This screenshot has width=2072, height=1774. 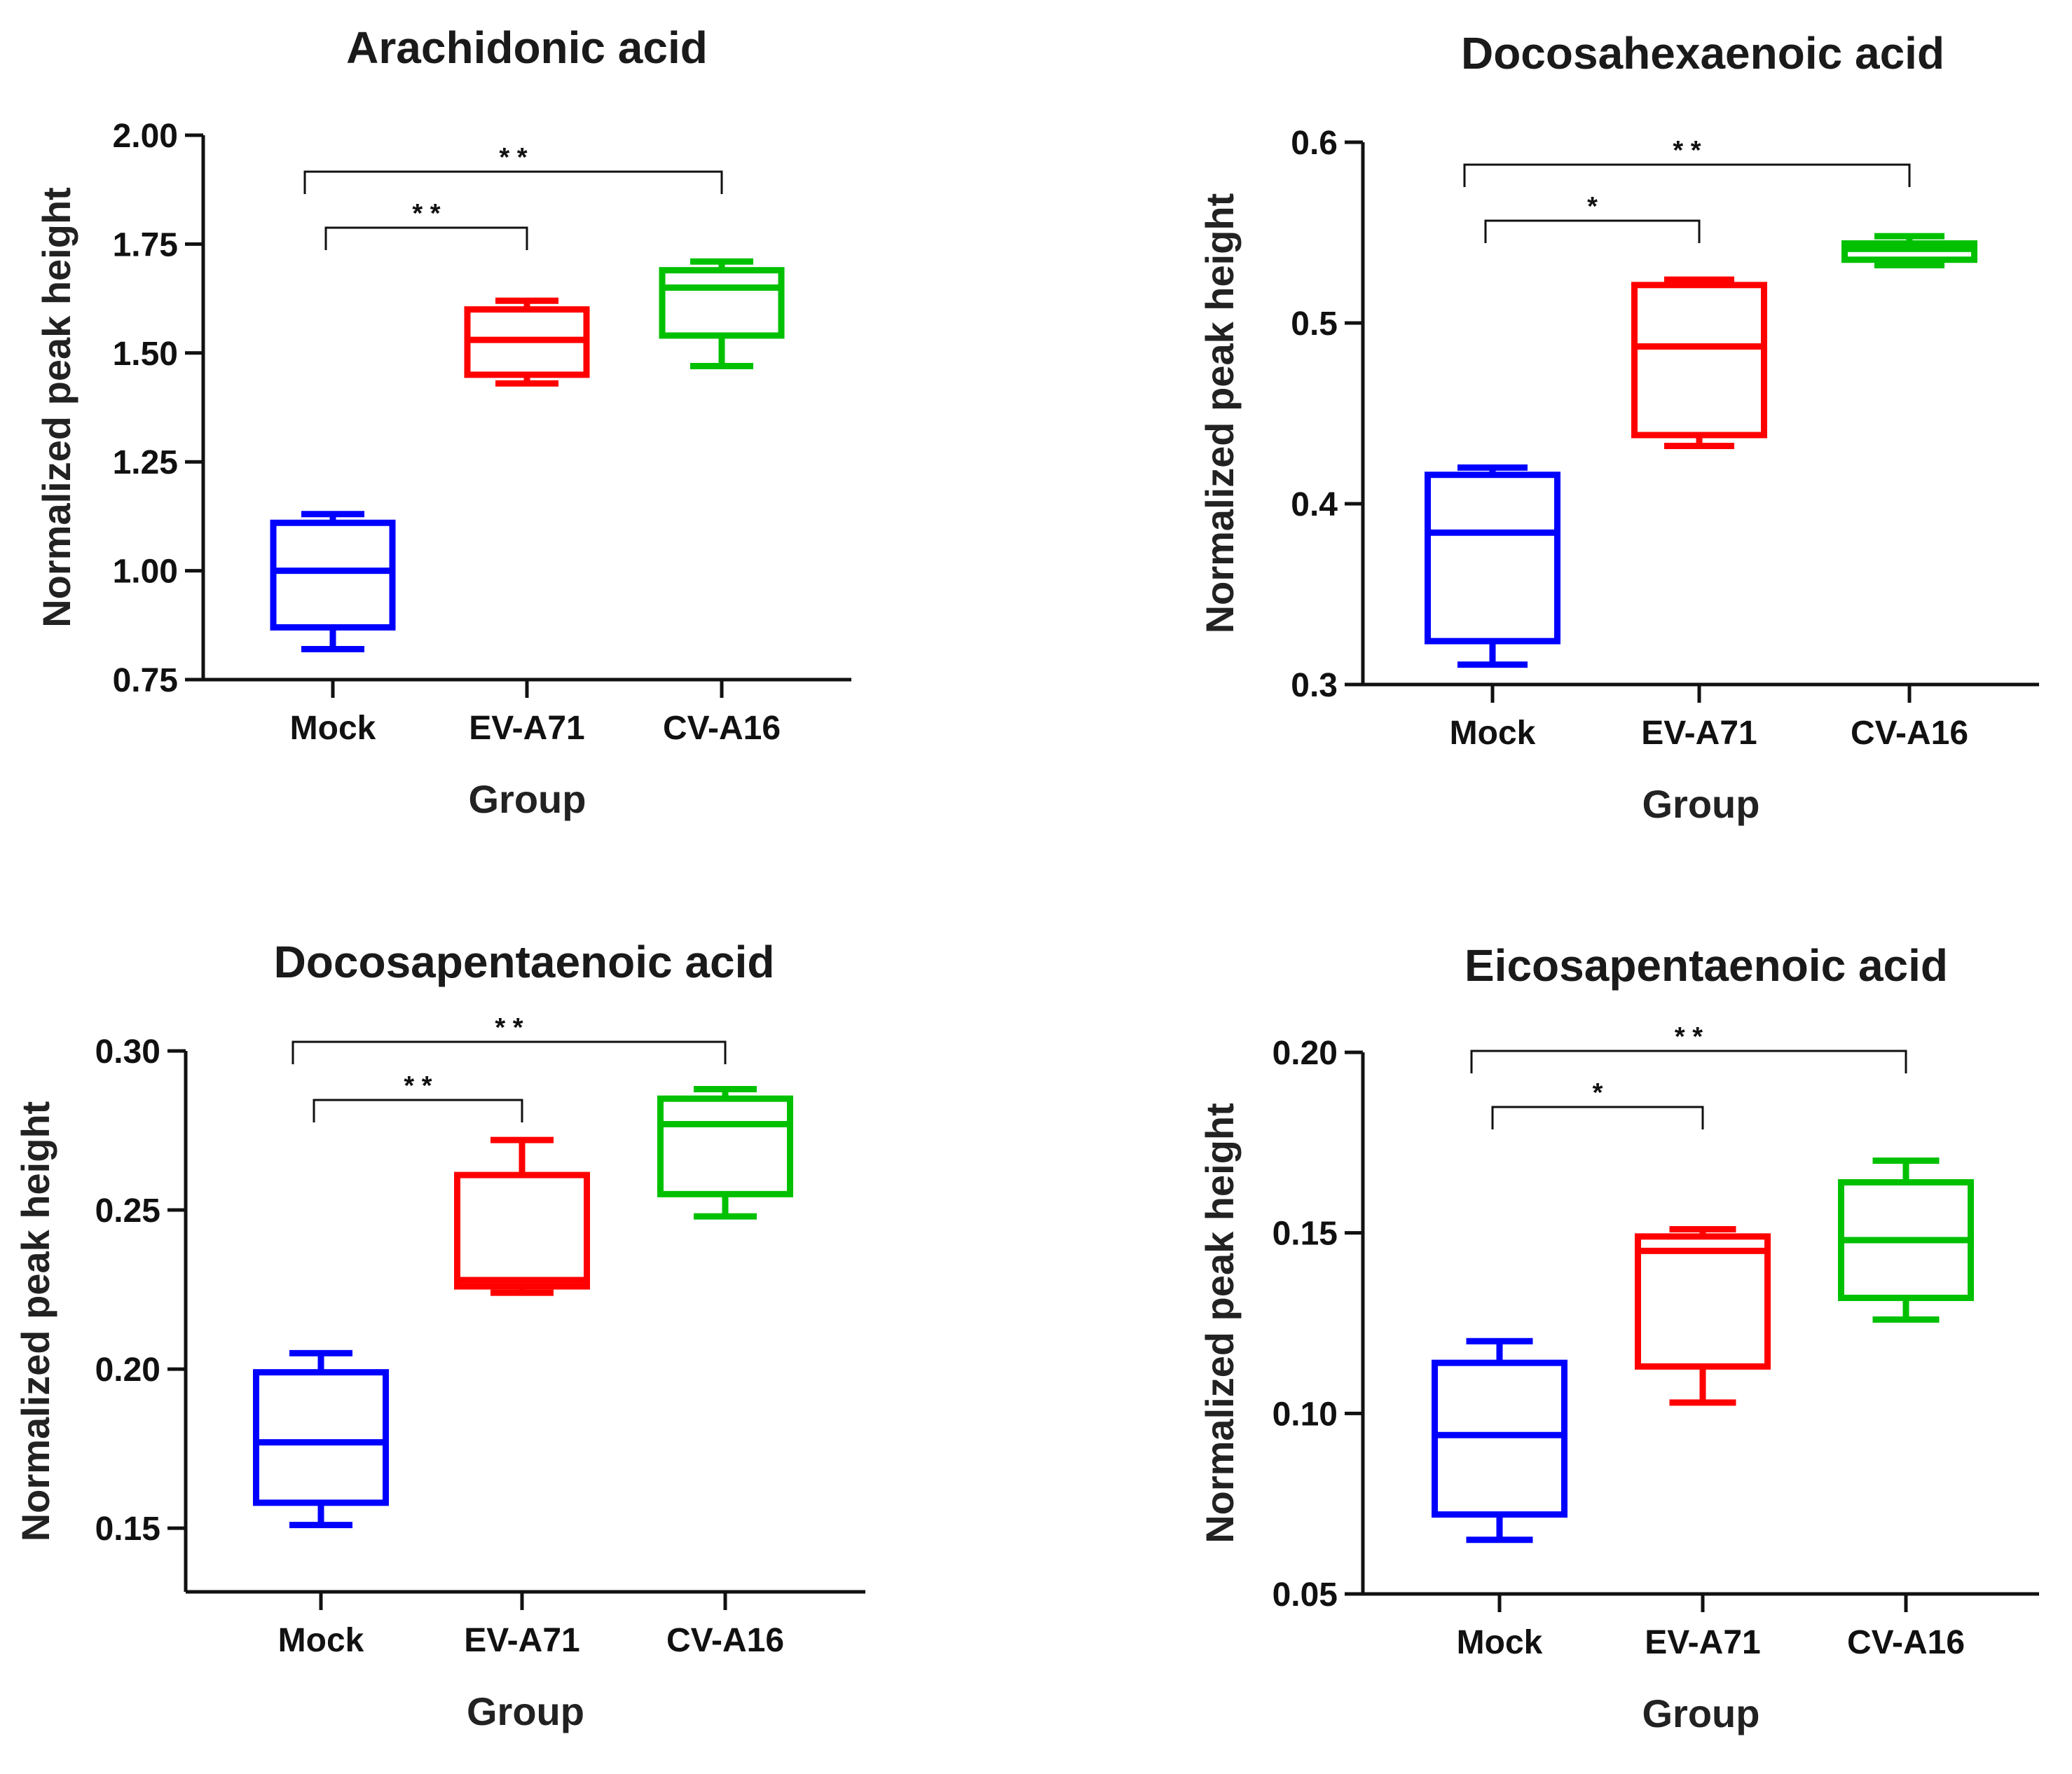 What do you see at coordinates (1314, 324) in the screenshot?
I see `y-tick-label: 0.5` at bounding box center [1314, 324].